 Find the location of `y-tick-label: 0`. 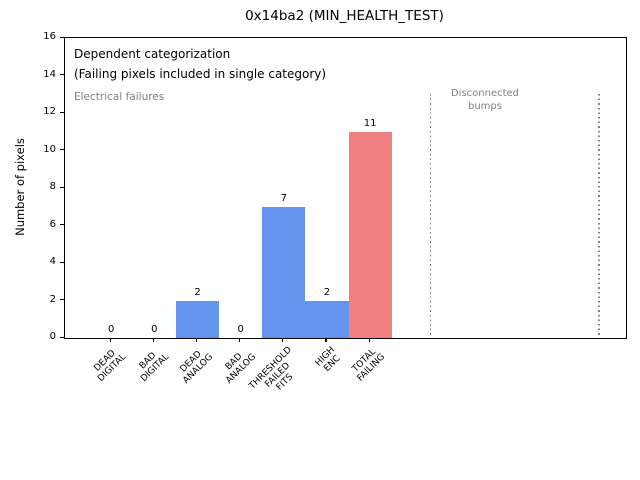

y-tick-label: 0 is located at coordinates (52, 336).